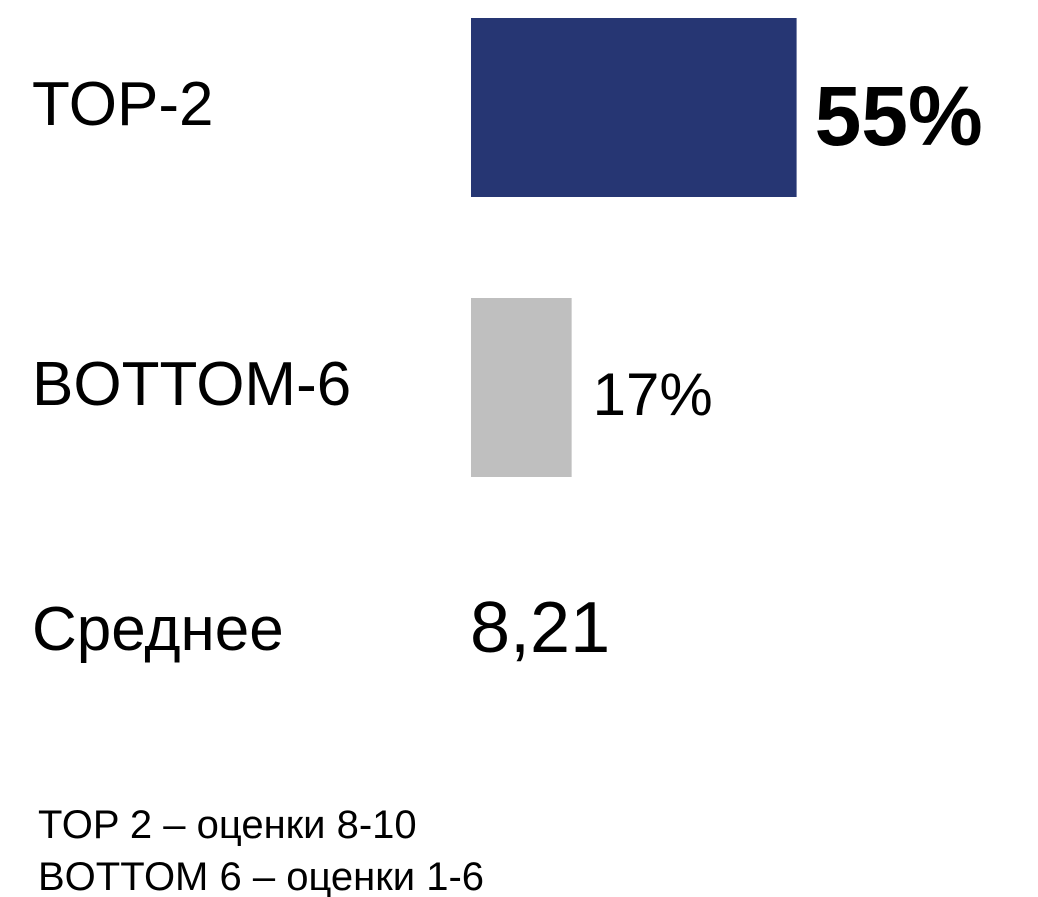 The image size is (1038, 897). What do you see at coordinates (540, 628) in the screenshot?
I see `average-value: 8,21` at bounding box center [540, 628].